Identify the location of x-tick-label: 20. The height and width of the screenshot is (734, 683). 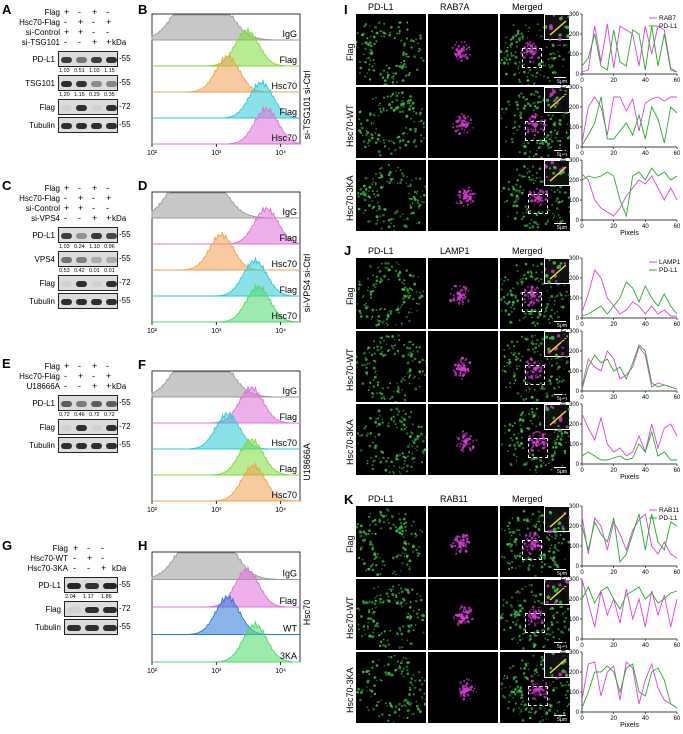
(613, 81).